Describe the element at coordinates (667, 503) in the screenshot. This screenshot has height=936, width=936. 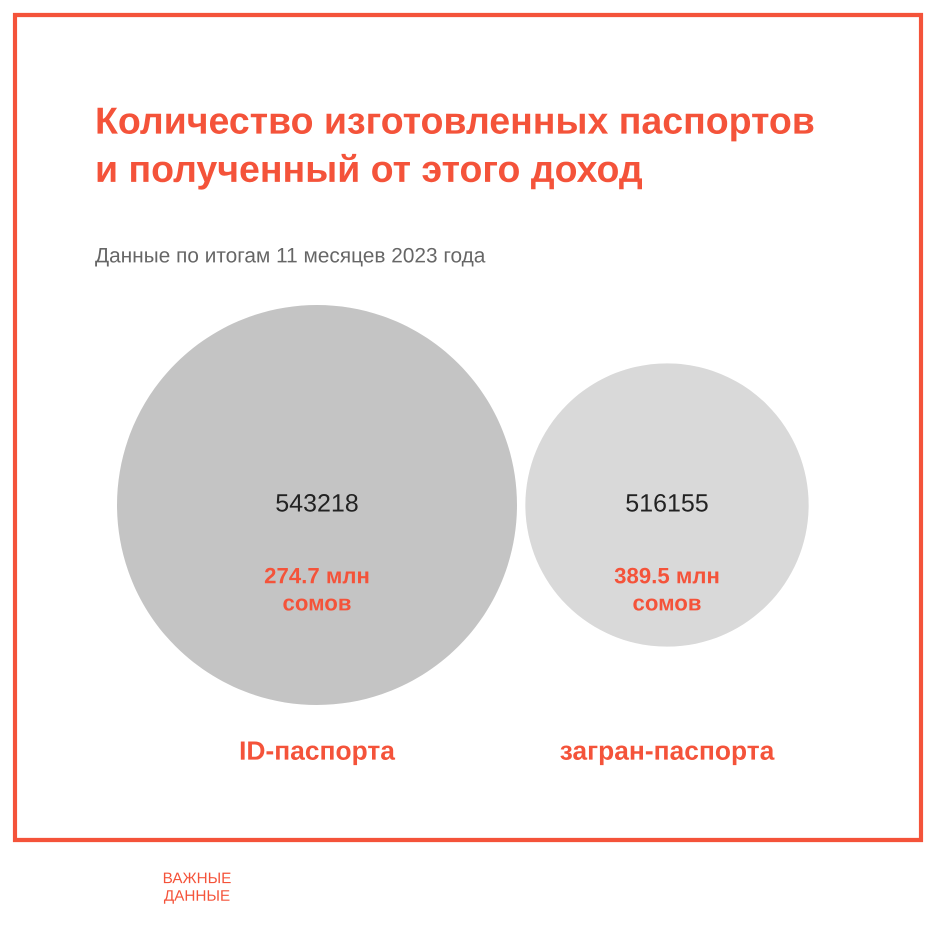
I see `data-label: 516155` at that location.